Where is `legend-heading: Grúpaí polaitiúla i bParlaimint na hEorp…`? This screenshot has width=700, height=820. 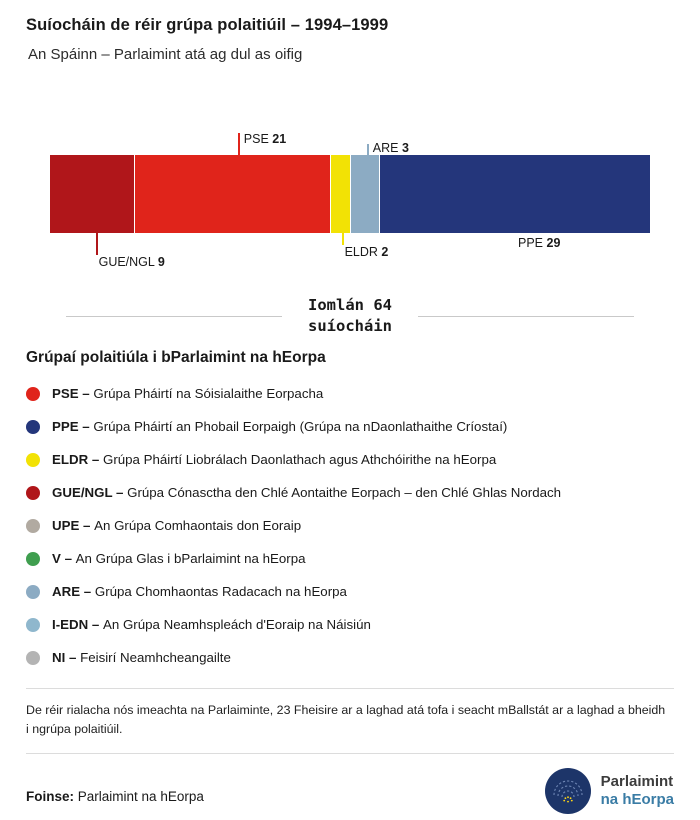 legend-heading: Grúpaí polaitiúla i bParlaimint na hEorp… is located at coordinates (176, 357).